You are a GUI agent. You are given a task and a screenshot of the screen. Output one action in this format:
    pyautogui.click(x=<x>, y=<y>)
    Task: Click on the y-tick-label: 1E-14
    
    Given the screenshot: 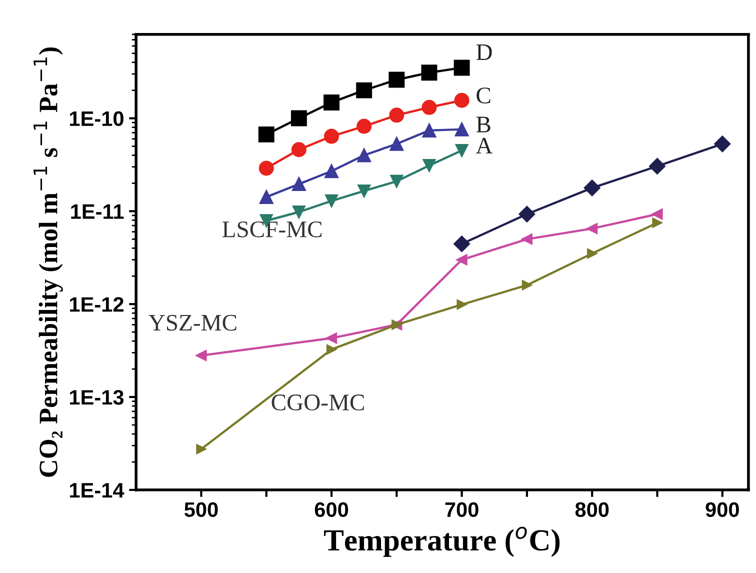 What is the action you would take?
    pyautogui.click(x=97, y=490)
    